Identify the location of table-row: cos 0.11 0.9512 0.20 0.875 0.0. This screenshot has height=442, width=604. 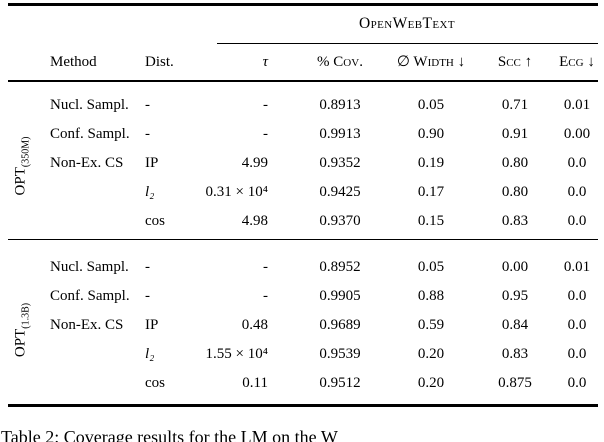
(302, 383).